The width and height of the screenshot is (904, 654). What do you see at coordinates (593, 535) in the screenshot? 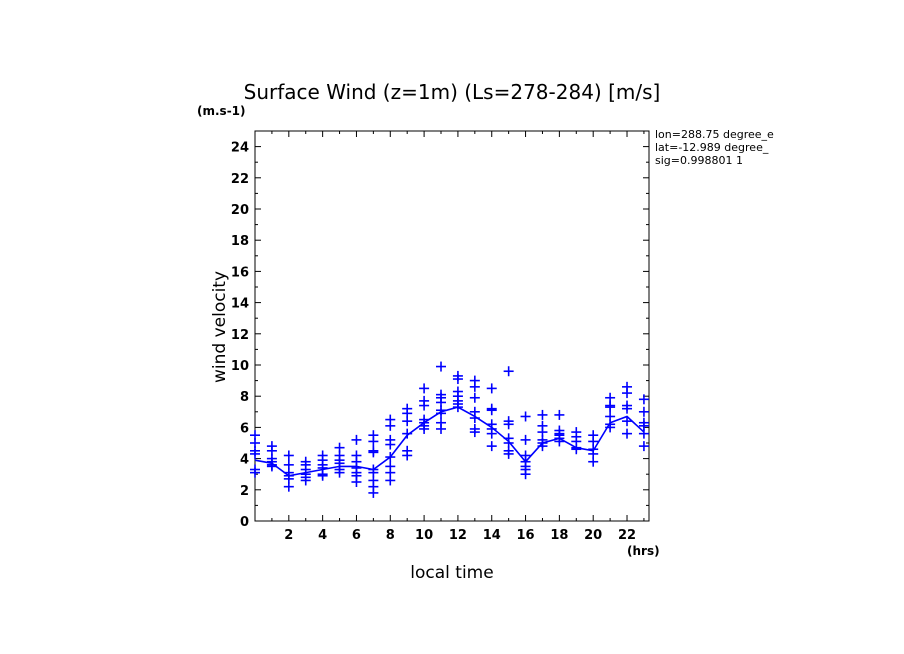
I see `x-tick-label: 20` at bounding box center [593, 535].